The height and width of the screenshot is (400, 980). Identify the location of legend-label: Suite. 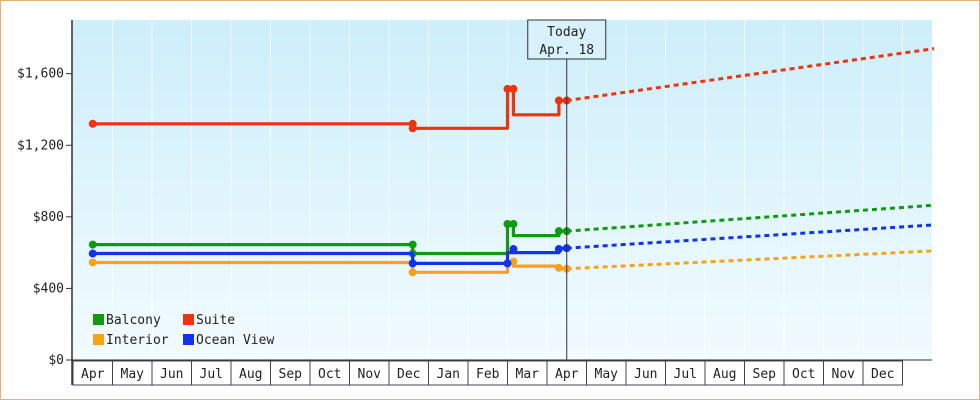
(215, 320).